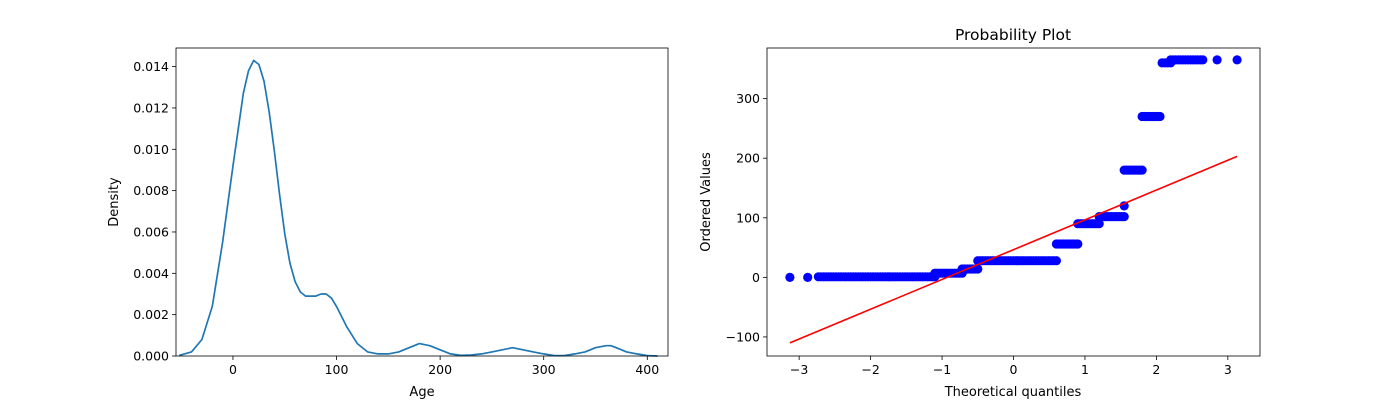 The height and width of the screenshot is (400, 1400). I want to click on x-tick-label: 1, so click(1085, 369).